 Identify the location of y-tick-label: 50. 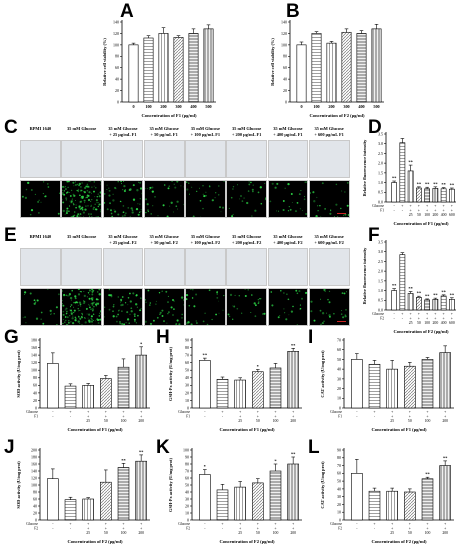
(339, 359).